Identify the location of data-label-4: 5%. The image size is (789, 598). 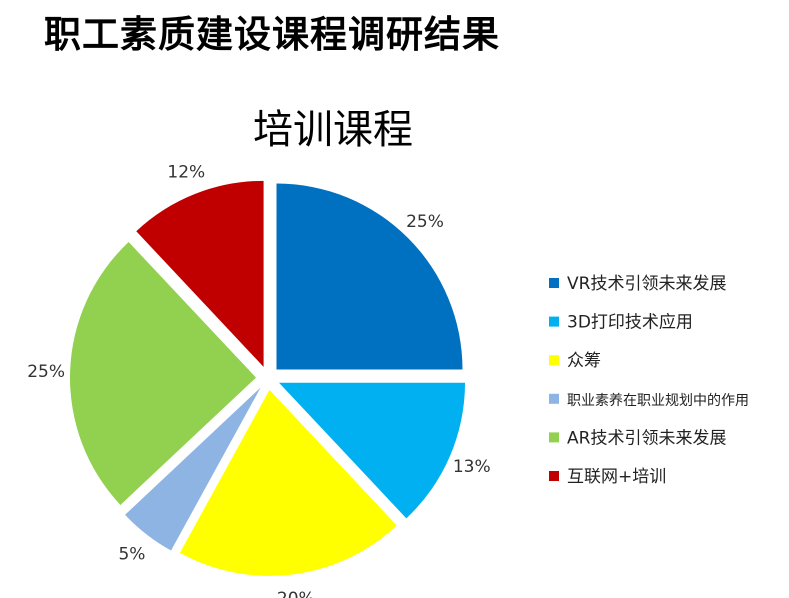
(131, 554).